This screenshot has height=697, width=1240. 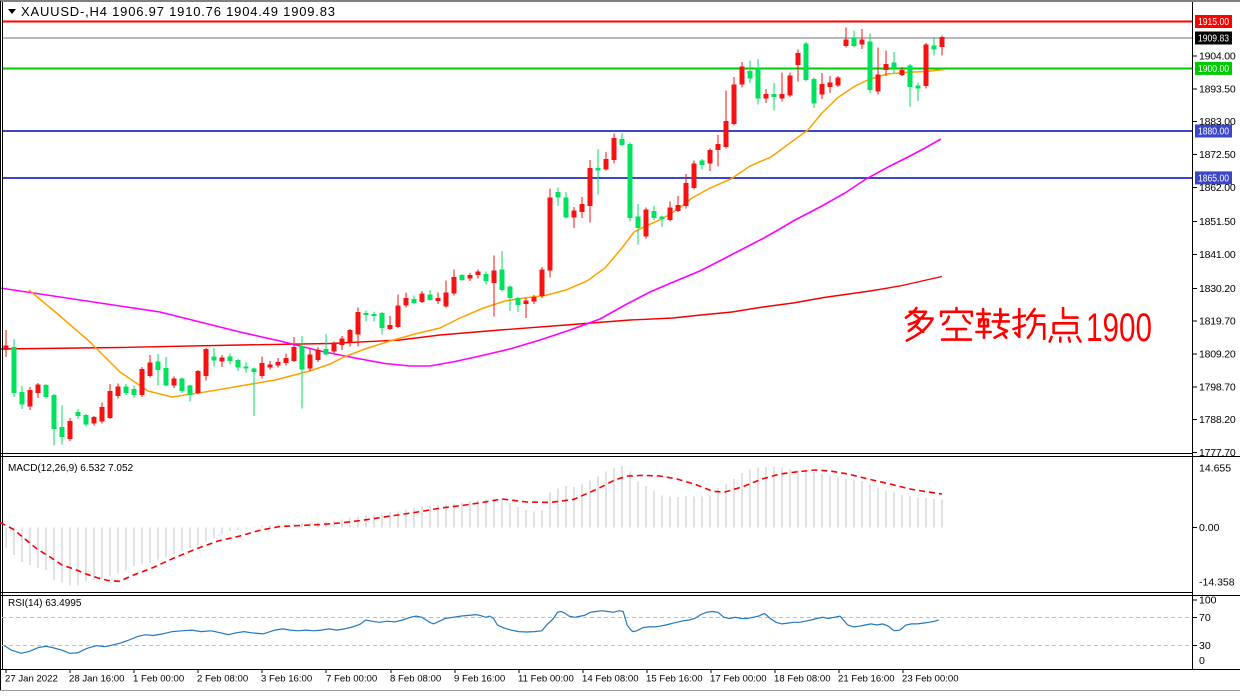 What do you see at coordinates (96, 679) in the screenshot?
I see `svg-text: 28 Jan 16:00` at bounding box center [96, 679].